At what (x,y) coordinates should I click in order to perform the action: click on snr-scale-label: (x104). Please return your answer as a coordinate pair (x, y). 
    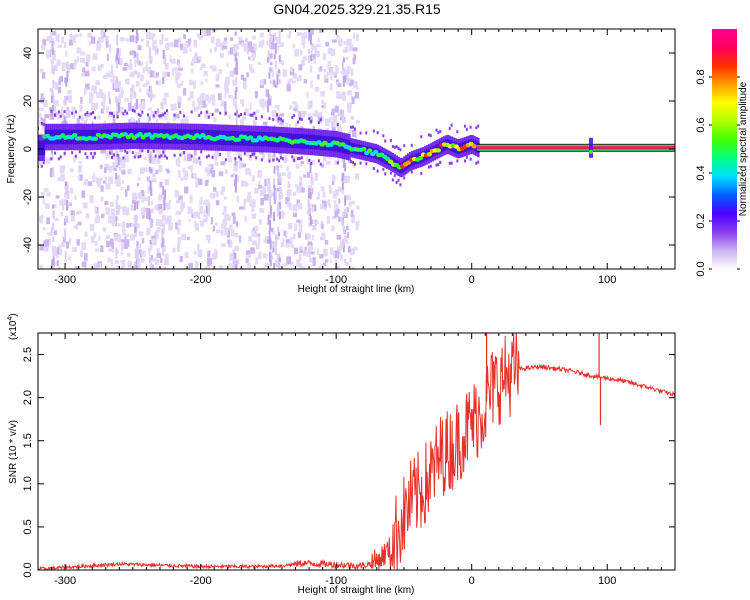
    Looking at the image, I should click on (13, 326).